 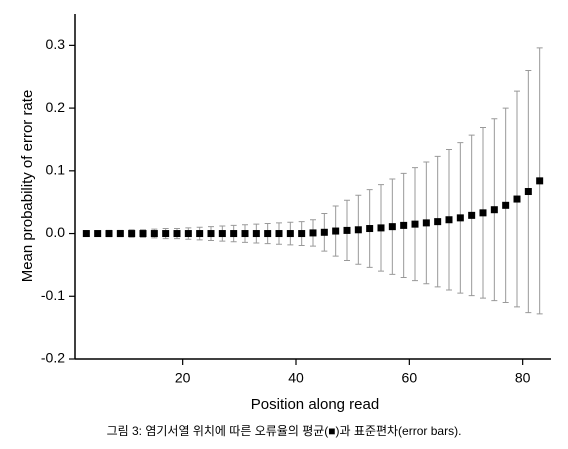 I want to click on x-tick-label: 80, so click(x=523, y=378).